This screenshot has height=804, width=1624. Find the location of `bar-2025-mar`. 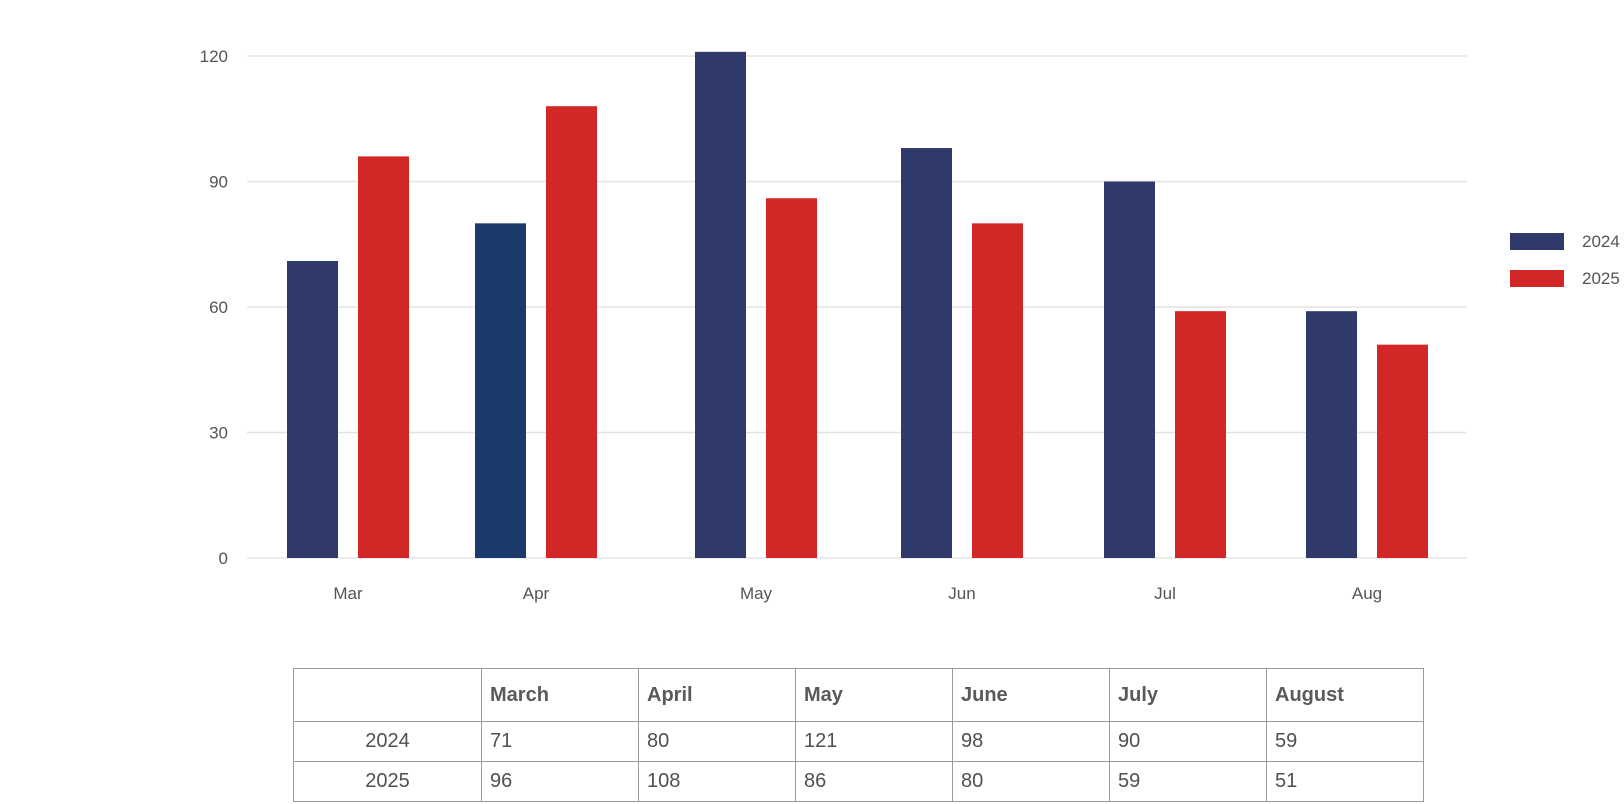

bar-2025-mar is located at coordinates (383, 357).